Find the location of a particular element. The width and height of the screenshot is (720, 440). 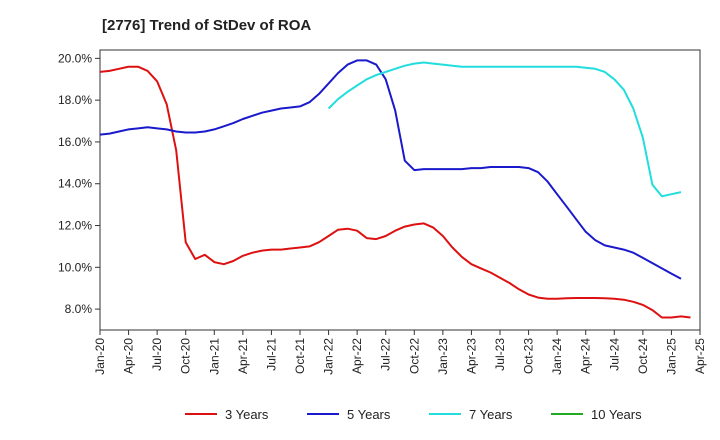

legend-item: 3 Years is located at coordinates (227, 414).